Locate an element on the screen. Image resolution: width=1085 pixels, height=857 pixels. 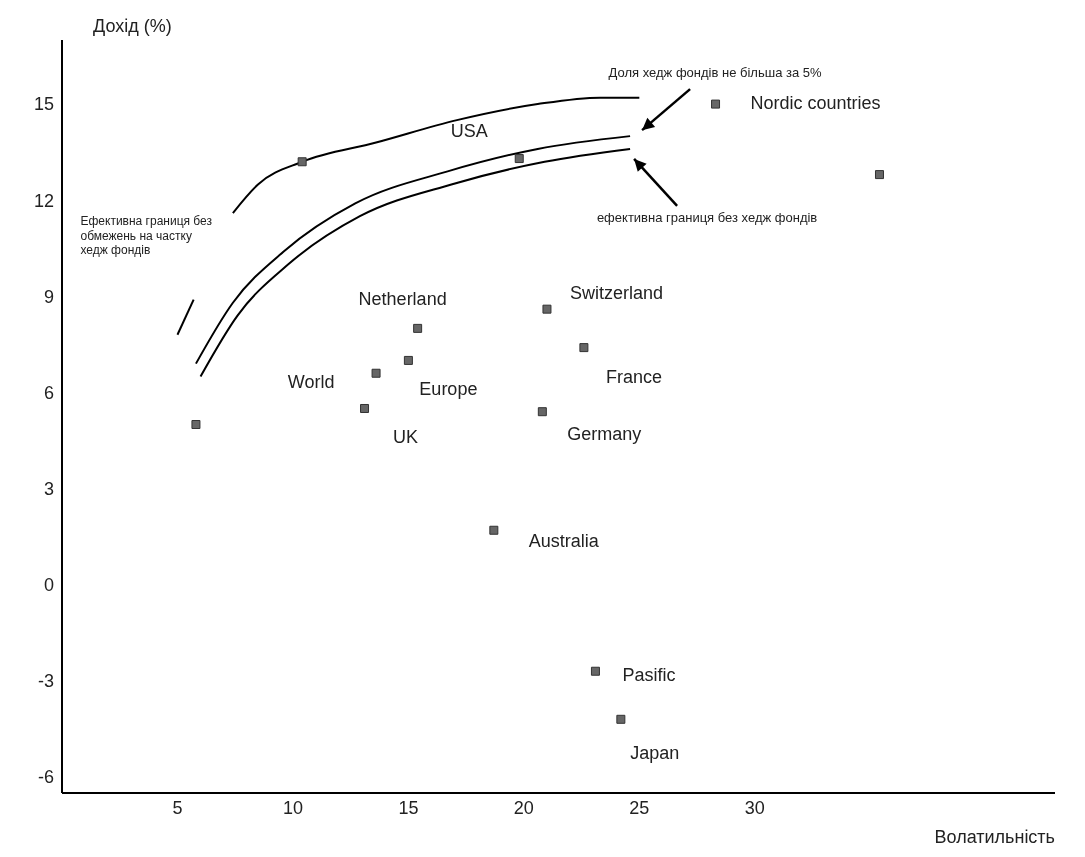
annotation: Germany is located at coordinates (604, 433).